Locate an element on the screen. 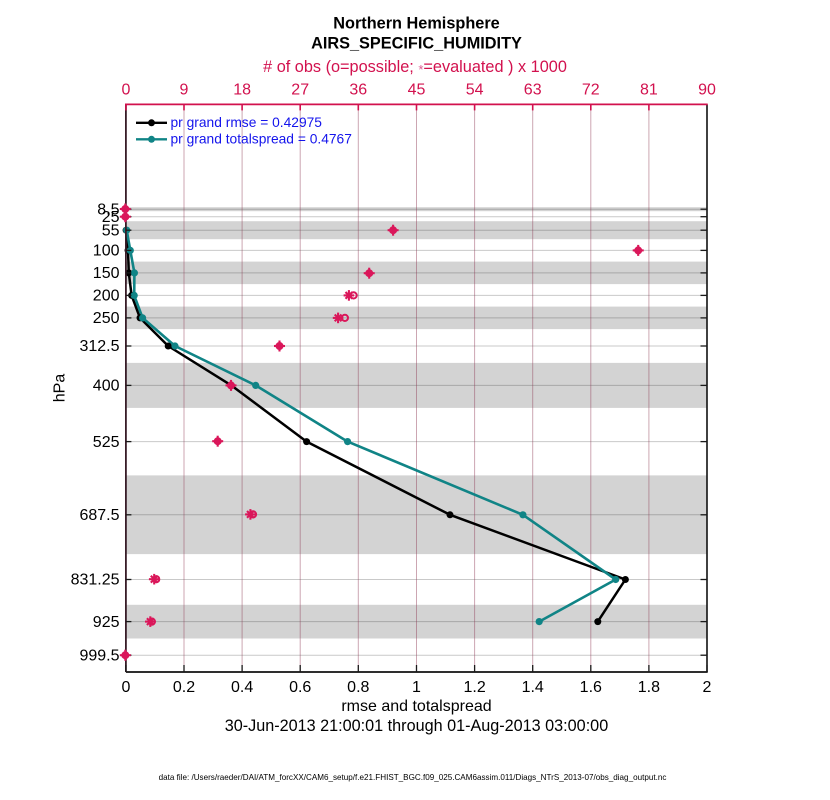  svg-text: 8.5 is located at coordinates (108, 209).